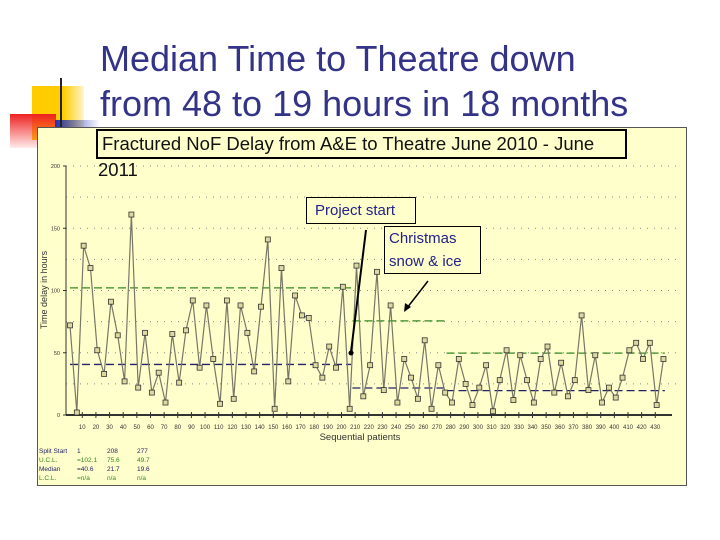 This screenshot has width=720, height=540. Describe the element at coordinates (219, 428) in the screenshot. I see `x-tick-label: 110` at that location.